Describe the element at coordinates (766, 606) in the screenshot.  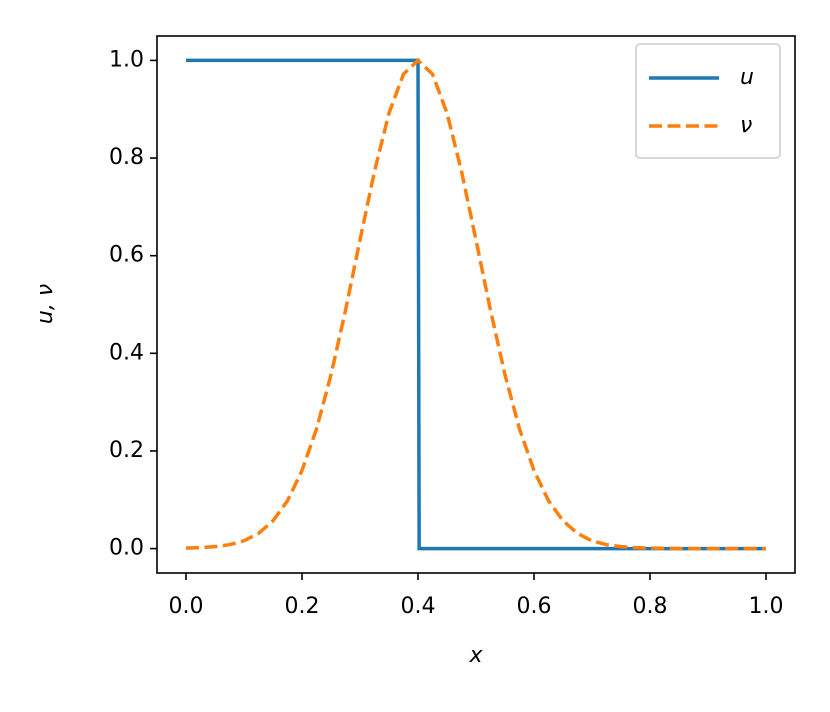
I see `x-tick-label: 1.0` at that location.